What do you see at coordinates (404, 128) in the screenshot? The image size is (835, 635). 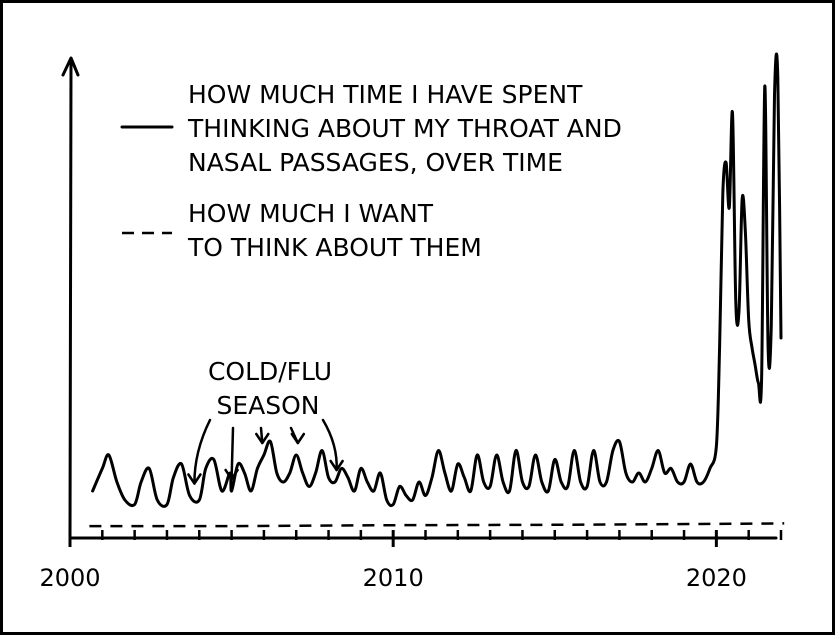 I see `legend-label-solid-line-2: THINKING ABOUT MY THROAT AND` at bounding box center [404, 128].